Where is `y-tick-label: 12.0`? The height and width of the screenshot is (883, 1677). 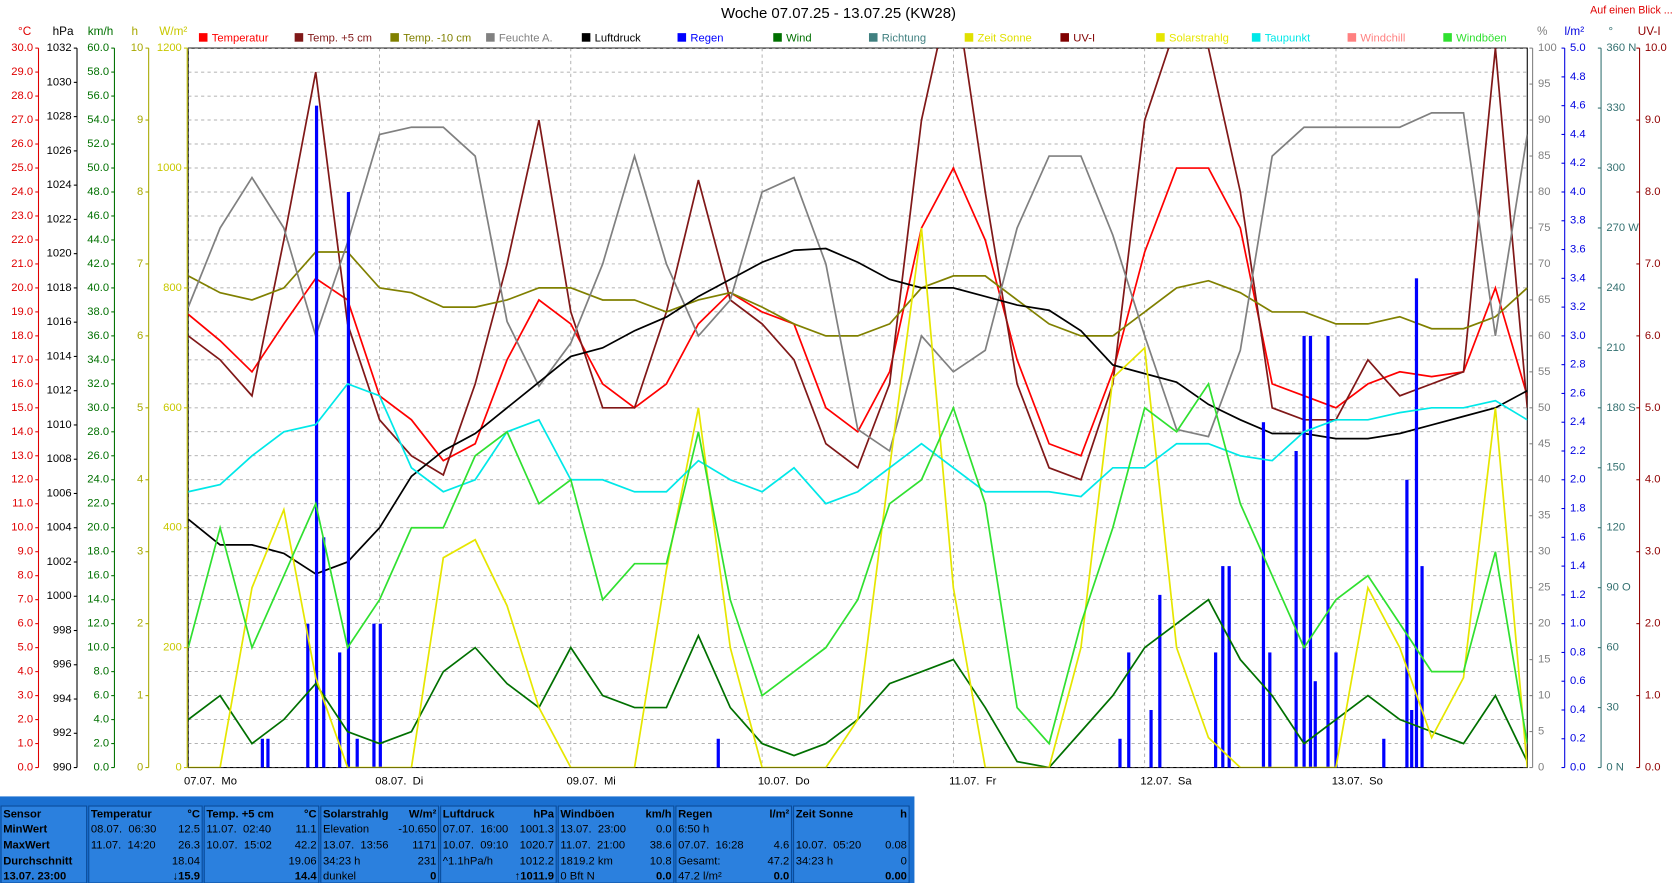 y-tick-label: 12.0 is located at coordinates (98, 624).